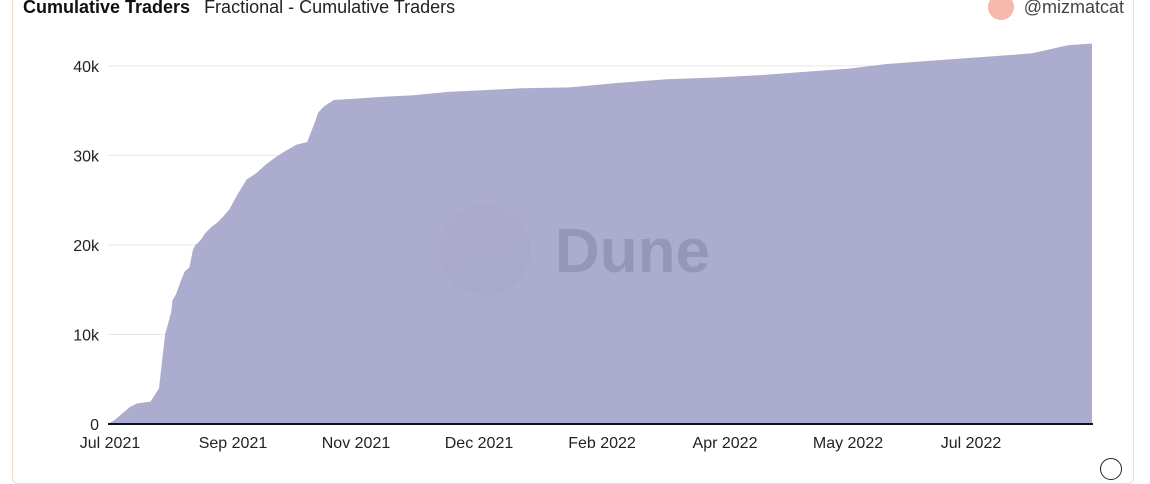 This screenshot has height=484, width=1150. Describe the element at coordinates (86, 156) in the screenshot. I see `y-tick-label: 30k` at that location.